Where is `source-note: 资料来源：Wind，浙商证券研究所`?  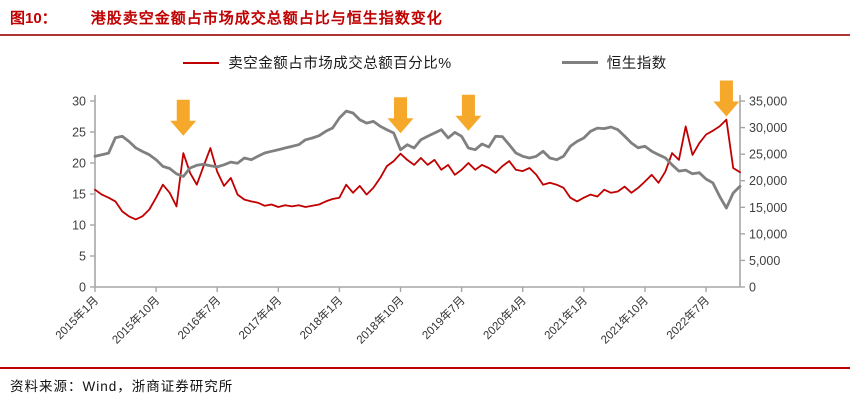
source-note: 资料来源：Wind，浙商证券研究所 is located at coordinates (122, 386).